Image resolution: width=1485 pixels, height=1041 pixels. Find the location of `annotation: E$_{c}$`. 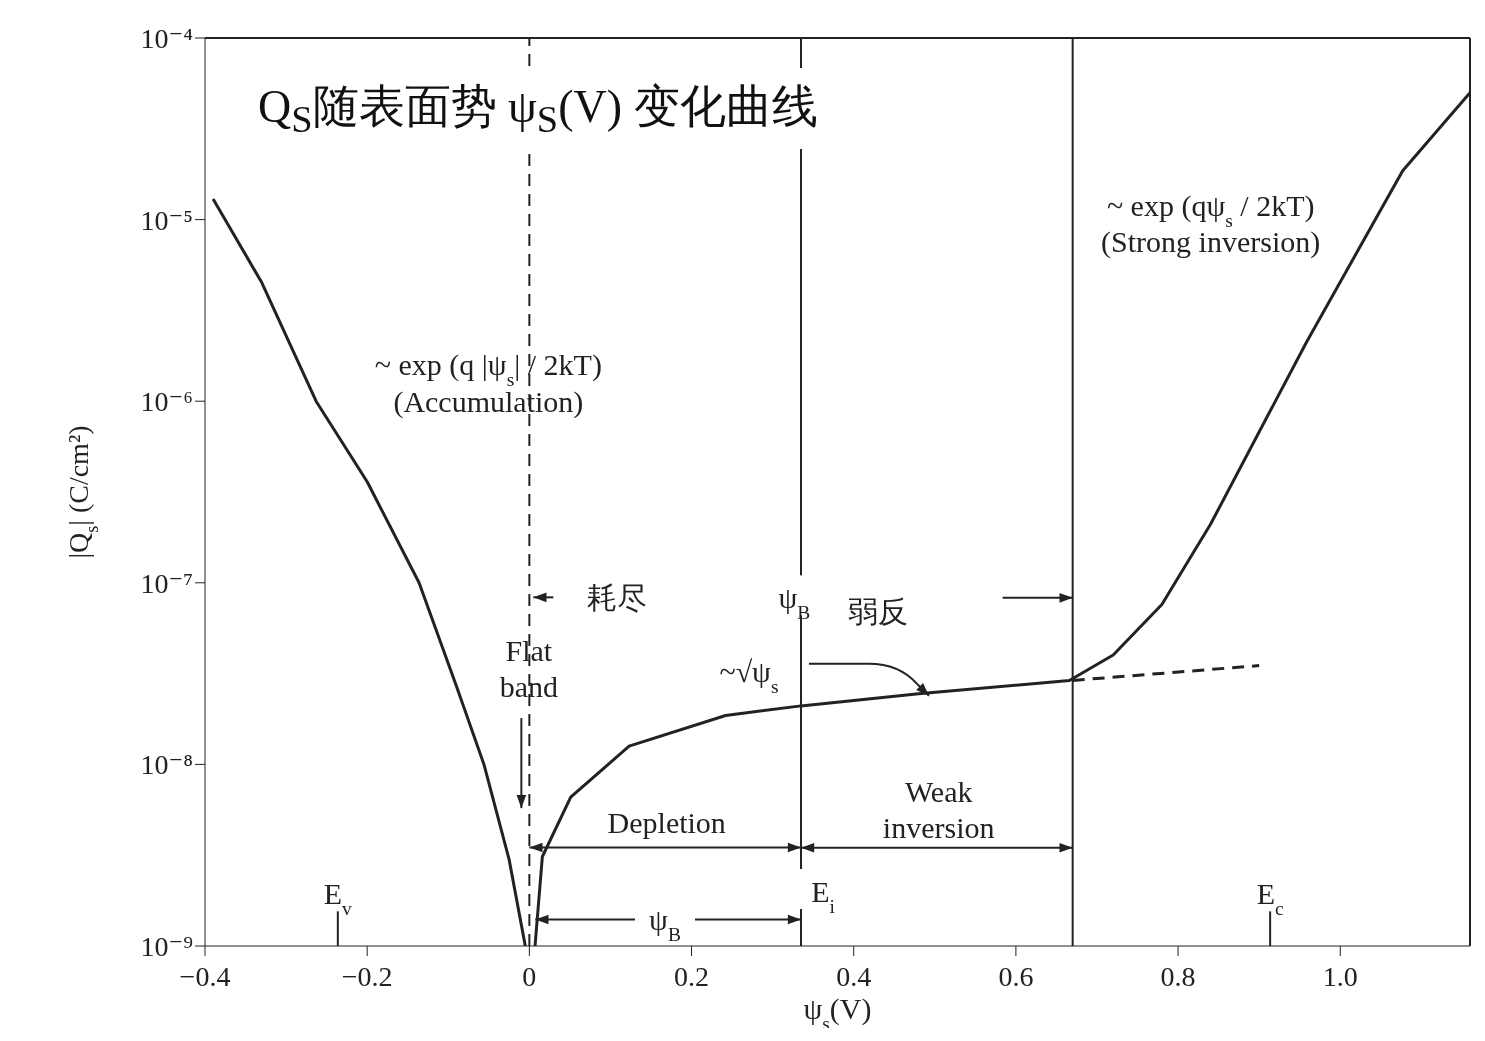

annotation: E$_{c}$ is located at coordinates (1270, 897).